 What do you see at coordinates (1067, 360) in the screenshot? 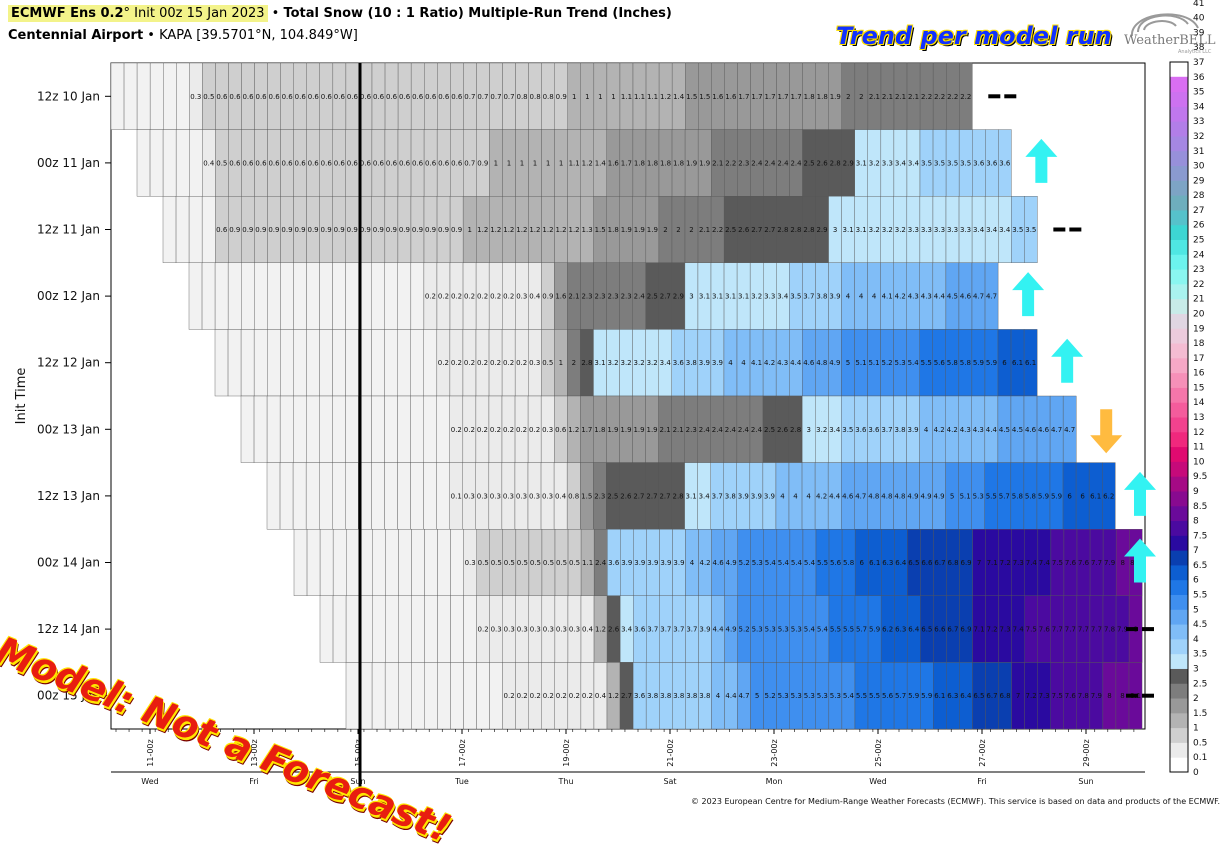
I see `trend-up-arrow-icon` at bounding box center [1067, 360].